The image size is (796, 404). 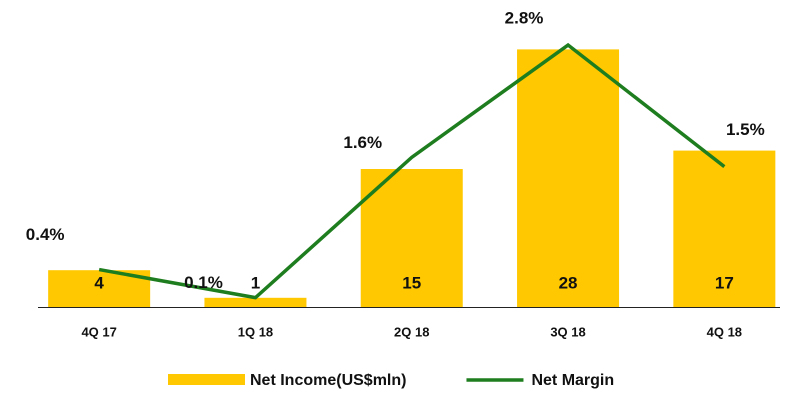 I want to click on x-tick-label: 3Q 18, so click(x=567, y=331).